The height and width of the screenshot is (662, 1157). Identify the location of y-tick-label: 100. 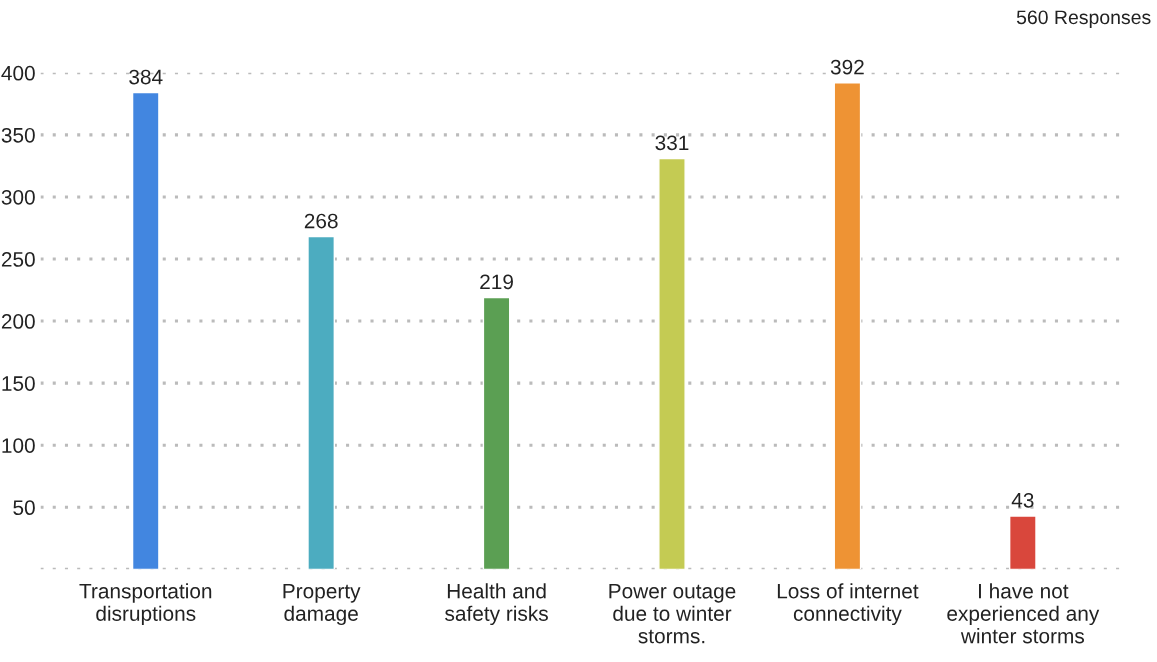
(18, 445).